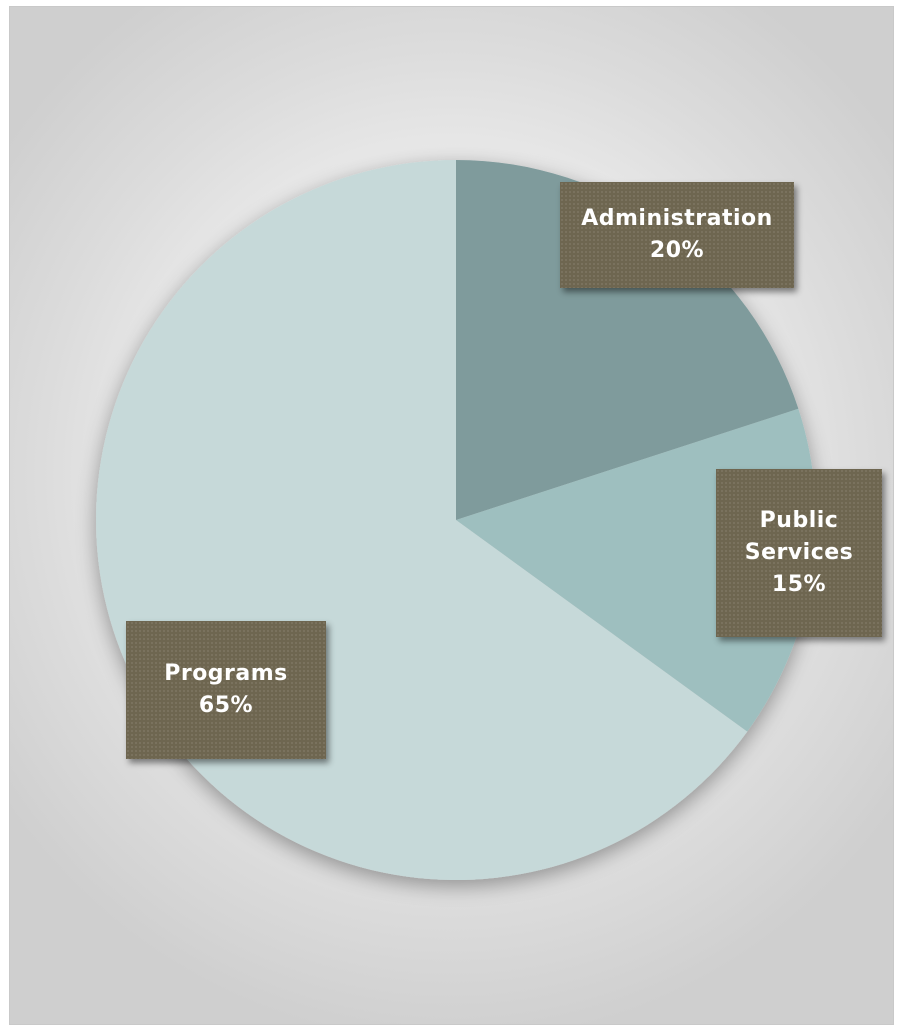 The width and height of the screenshot is (903, 1035). Describe the element at coordinates (677, 218) in the screenshot. I see `data-label-name: Administration` at that location.